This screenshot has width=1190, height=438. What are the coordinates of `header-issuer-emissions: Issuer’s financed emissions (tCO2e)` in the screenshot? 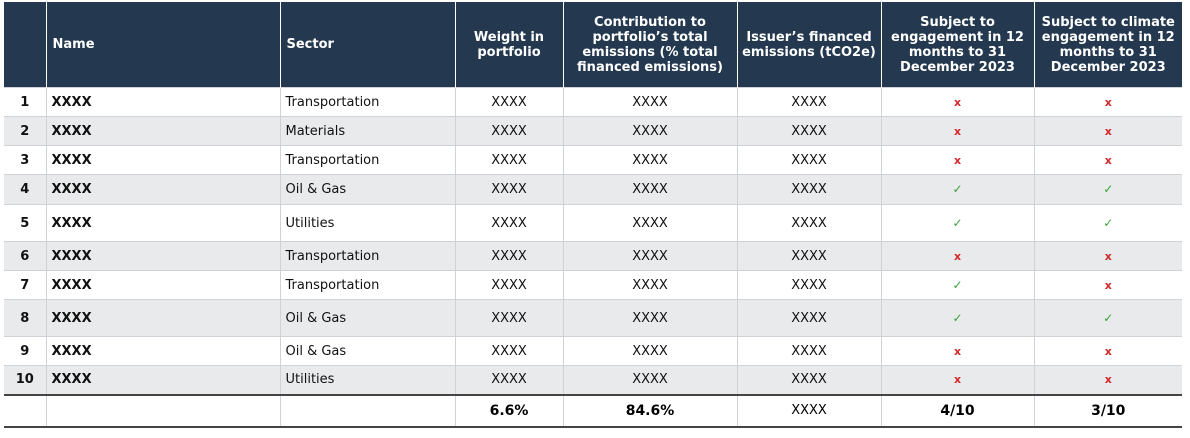 It's located at (808, 45).